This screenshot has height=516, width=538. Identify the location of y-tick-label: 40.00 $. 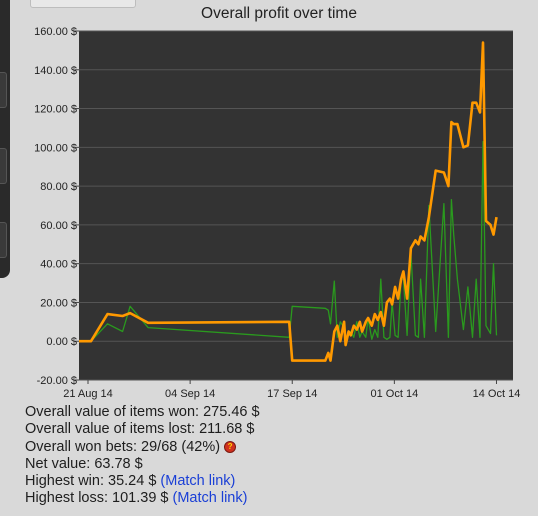
(58, 265).